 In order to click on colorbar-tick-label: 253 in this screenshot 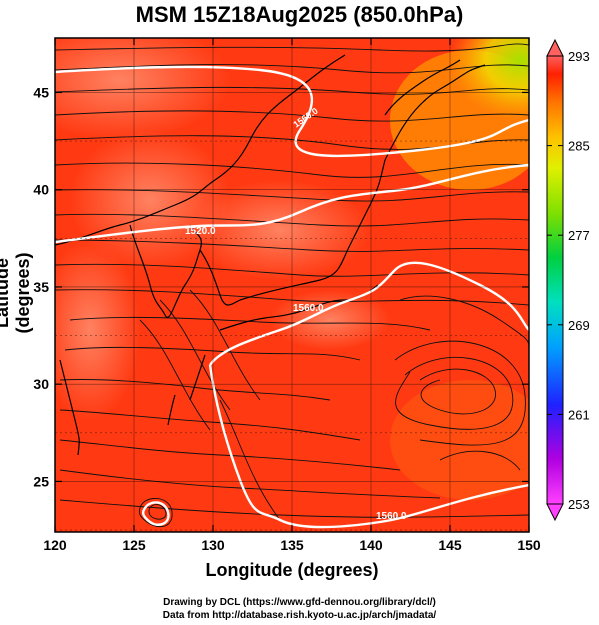, I will do `click(579, 504)`.